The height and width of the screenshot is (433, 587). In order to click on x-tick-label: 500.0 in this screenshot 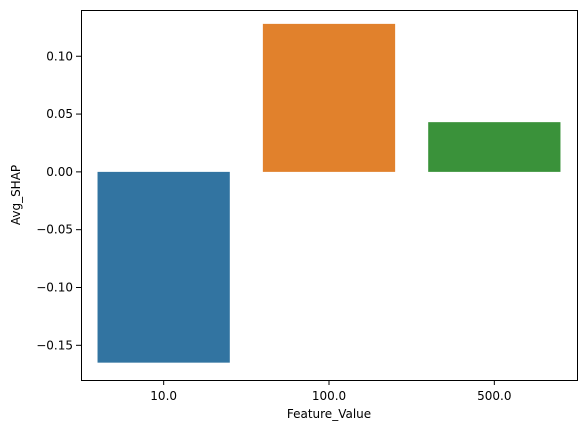, I will do `click(494, 396)`.